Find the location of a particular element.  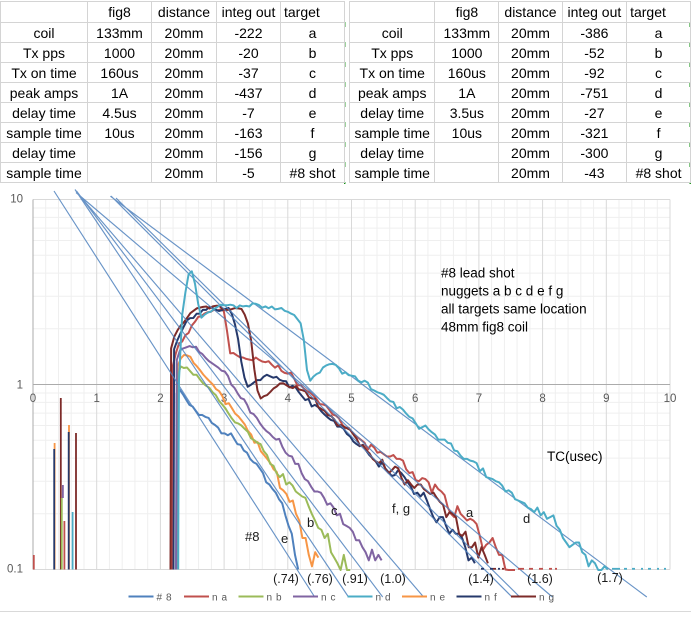

svg-text: e is located at coordinates (284, 538).